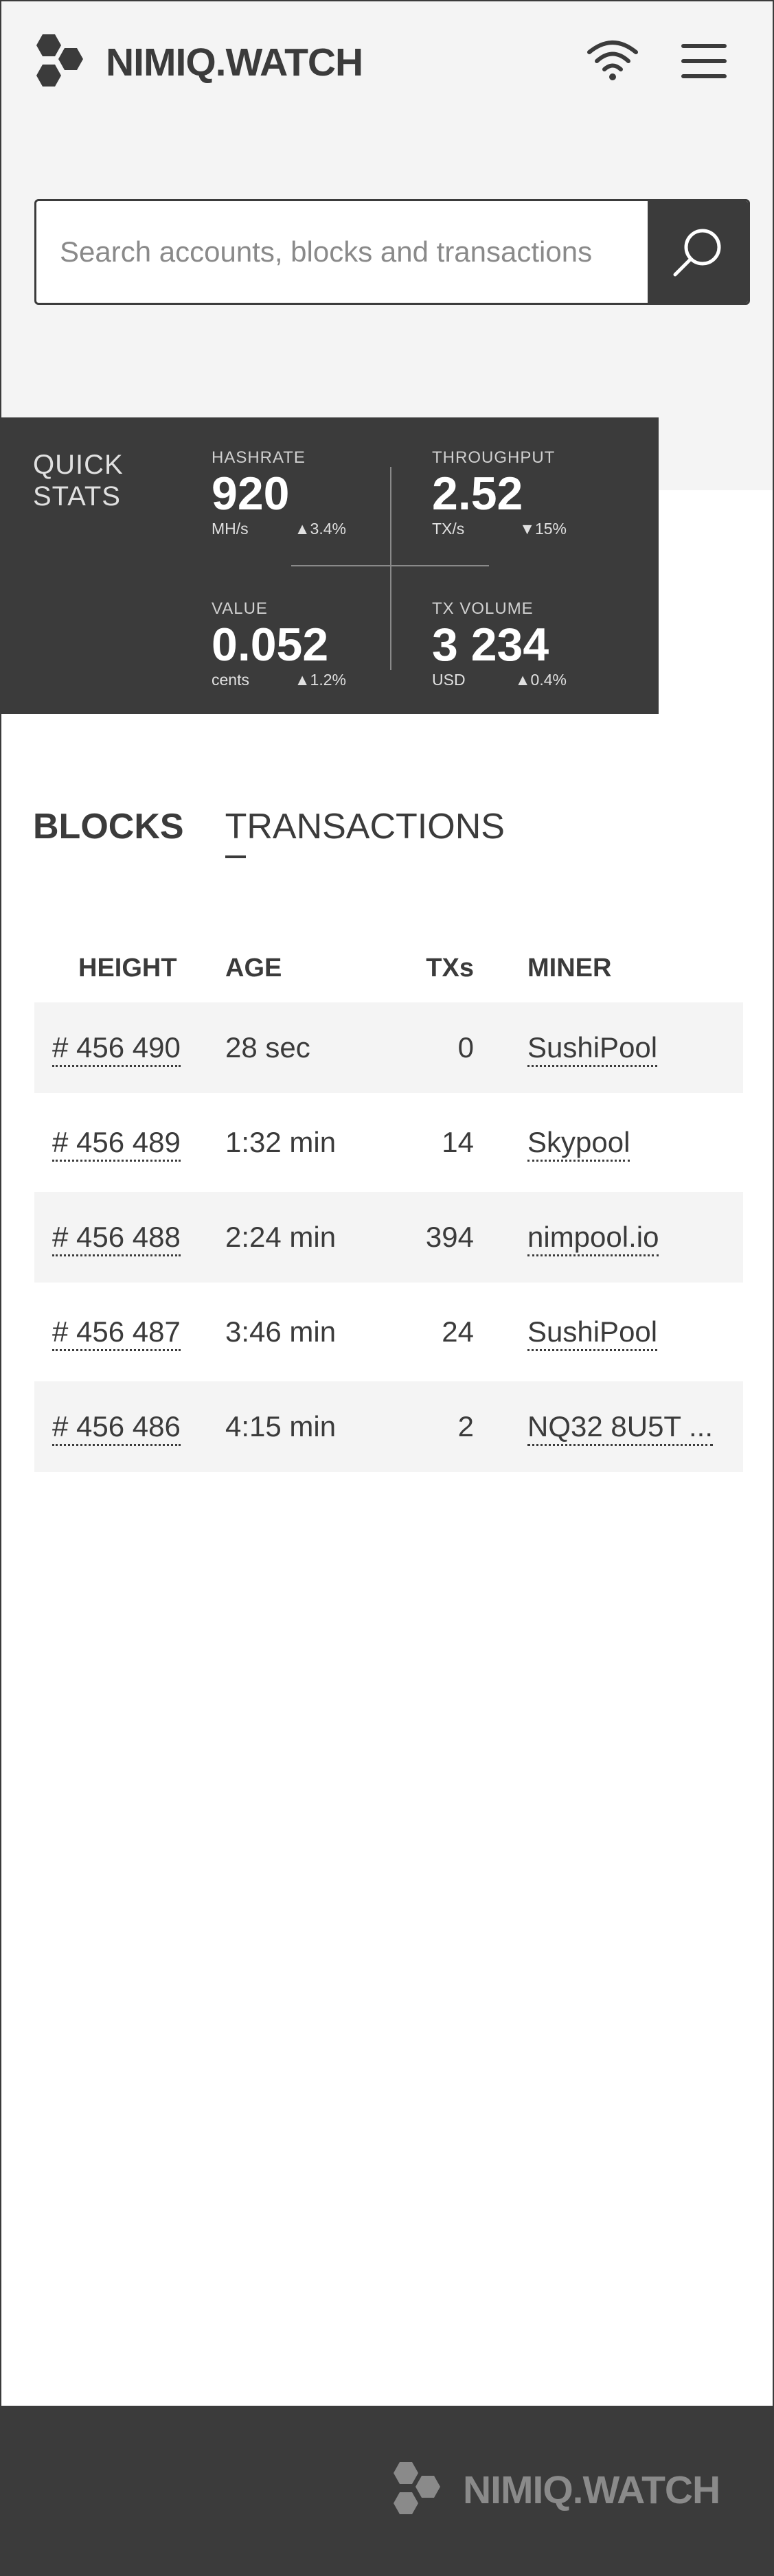 Image resolution: width=774 pixels, height=2576 pixels. Describe the element at coordinates (704, 62) in the screenshot. I see `hamburger-menu-icon` at that location.